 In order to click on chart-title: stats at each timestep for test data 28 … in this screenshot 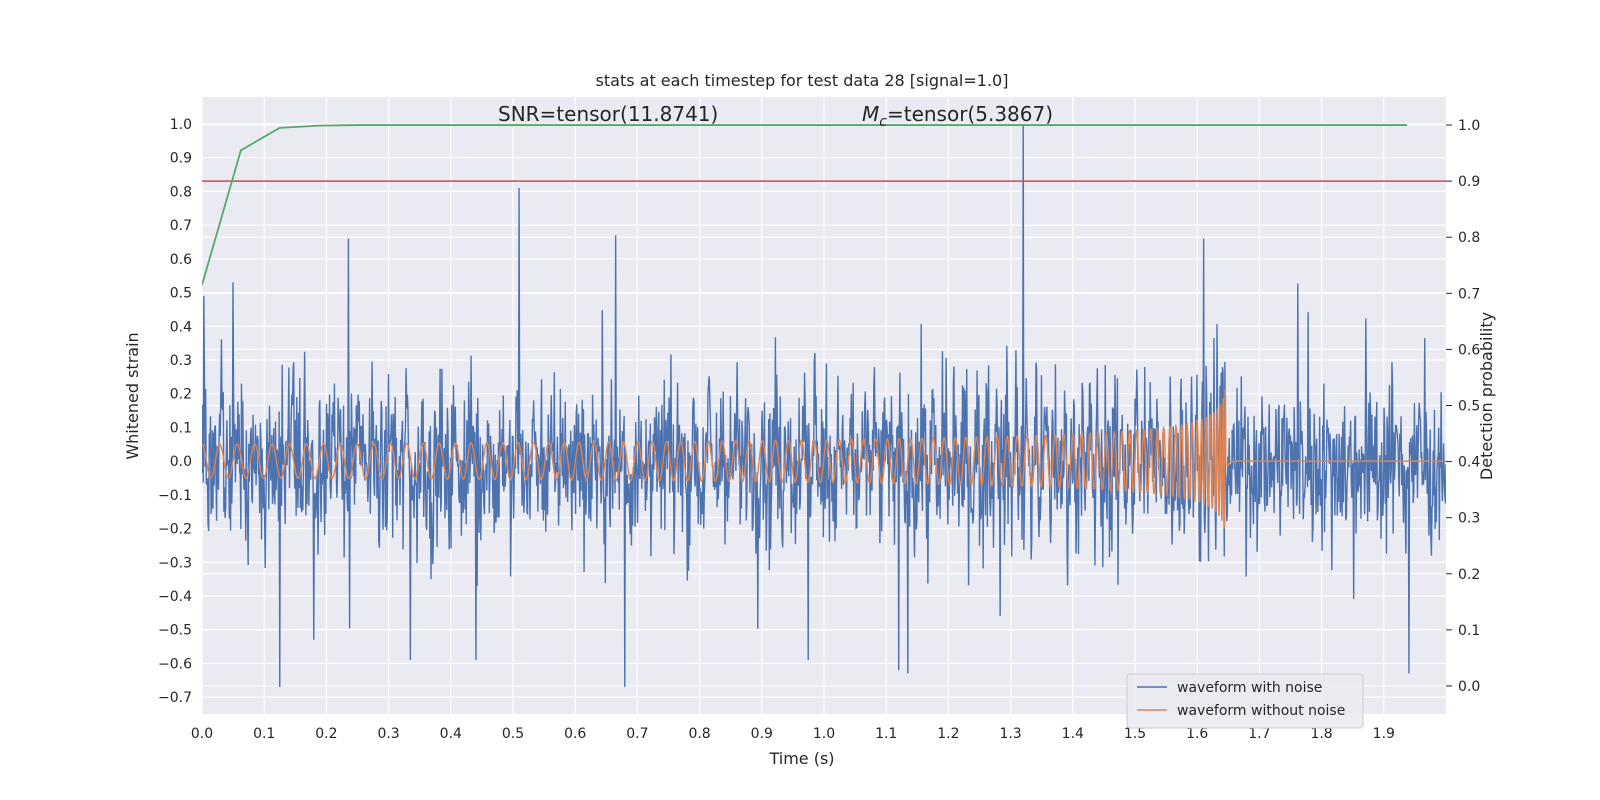, I will do `click(802, 80)`.